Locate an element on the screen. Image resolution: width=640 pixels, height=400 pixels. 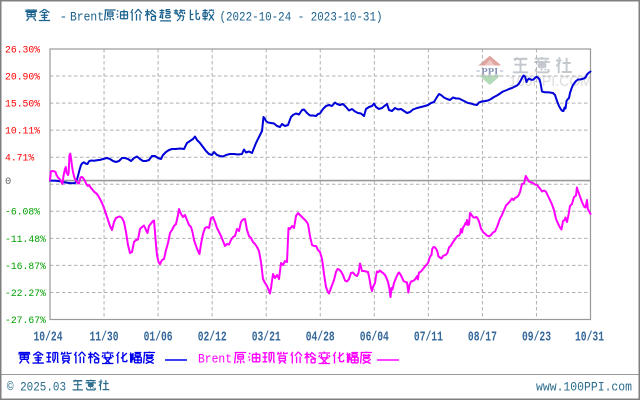
svg-text: -6.08% is located at coordinates (23, 213).